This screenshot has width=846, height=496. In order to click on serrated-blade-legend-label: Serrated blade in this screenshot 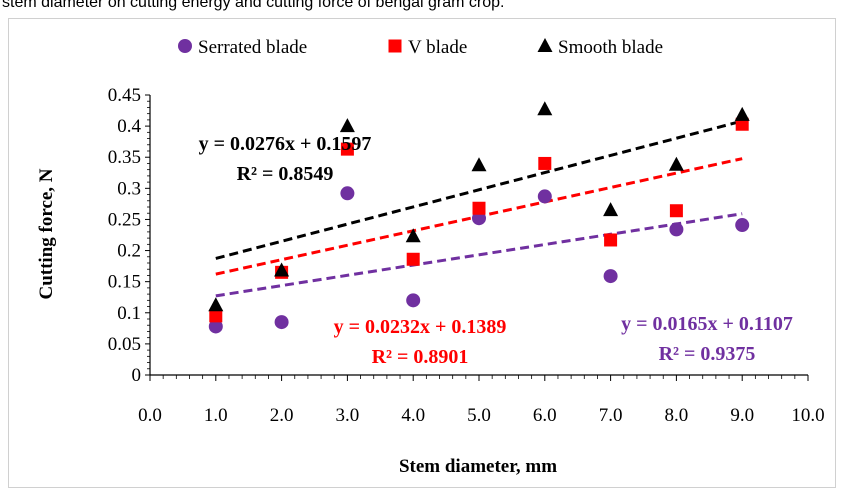, I will do `click(252, 47)`.